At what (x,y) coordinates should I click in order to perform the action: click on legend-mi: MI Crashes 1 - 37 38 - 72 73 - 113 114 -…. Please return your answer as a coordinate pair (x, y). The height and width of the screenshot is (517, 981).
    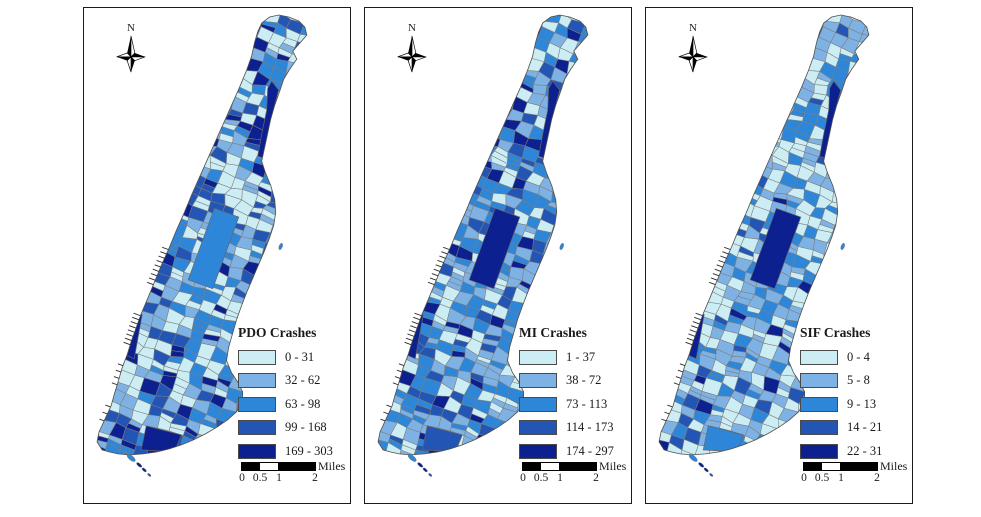
    Looking at the image, I should click on (574, 396).